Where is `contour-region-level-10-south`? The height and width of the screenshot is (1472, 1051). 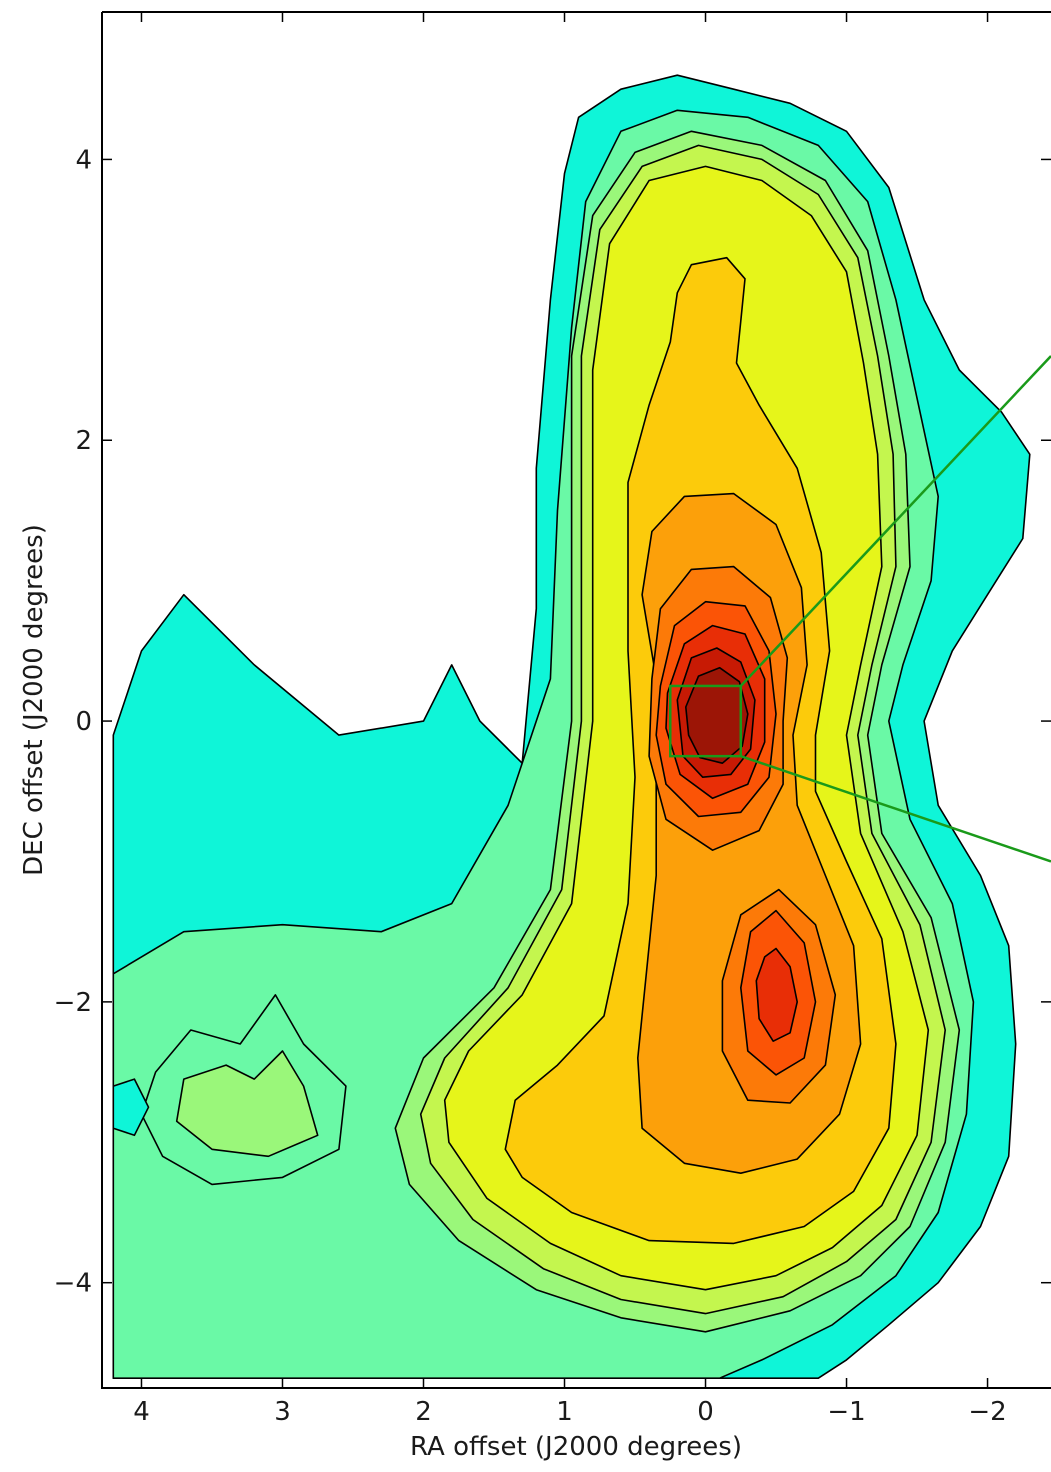
contour-region-level-10-south is located at coordinates (777, 994).